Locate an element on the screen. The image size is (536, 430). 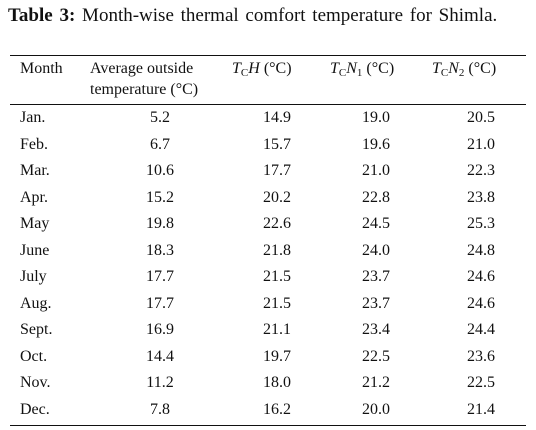
cell-month: June is located at coordinates (35, 250).